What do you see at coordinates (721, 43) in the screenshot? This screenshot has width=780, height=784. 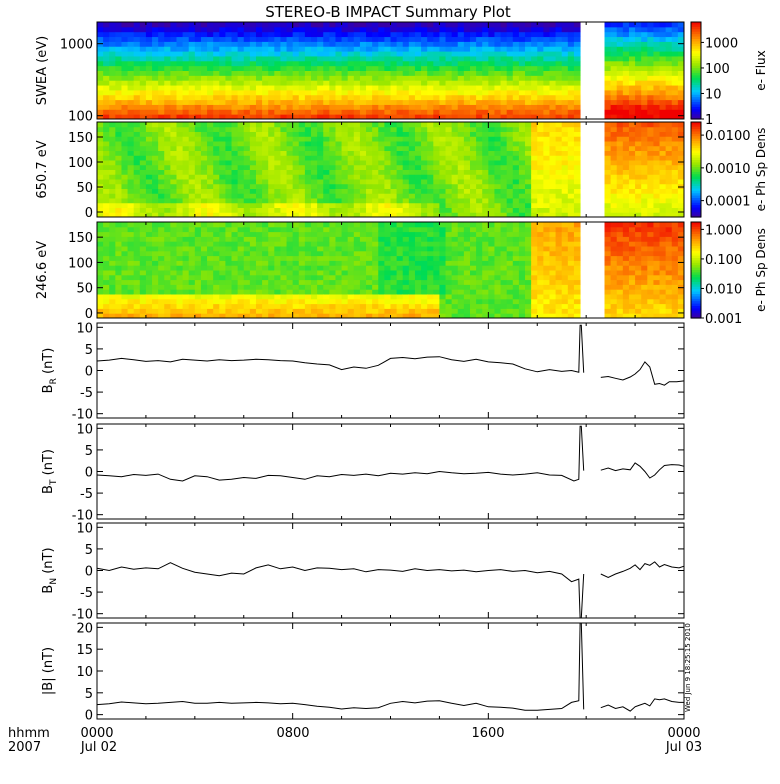 I see `colorbar-tick-label: 1000` at bounding box center [721, 43].